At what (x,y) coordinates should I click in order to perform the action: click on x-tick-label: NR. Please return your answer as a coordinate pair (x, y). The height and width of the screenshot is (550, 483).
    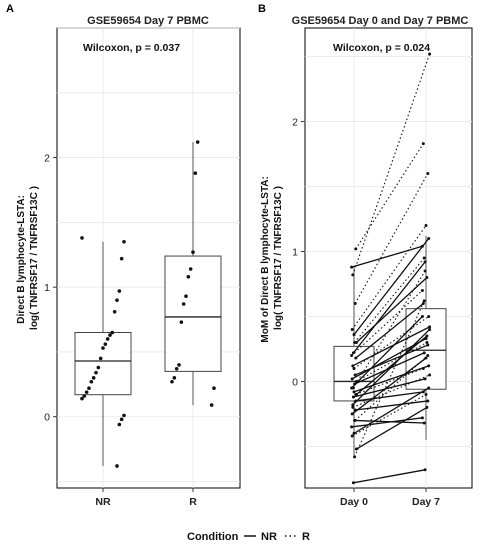
    Looking at the image, I should click on (103, 502).